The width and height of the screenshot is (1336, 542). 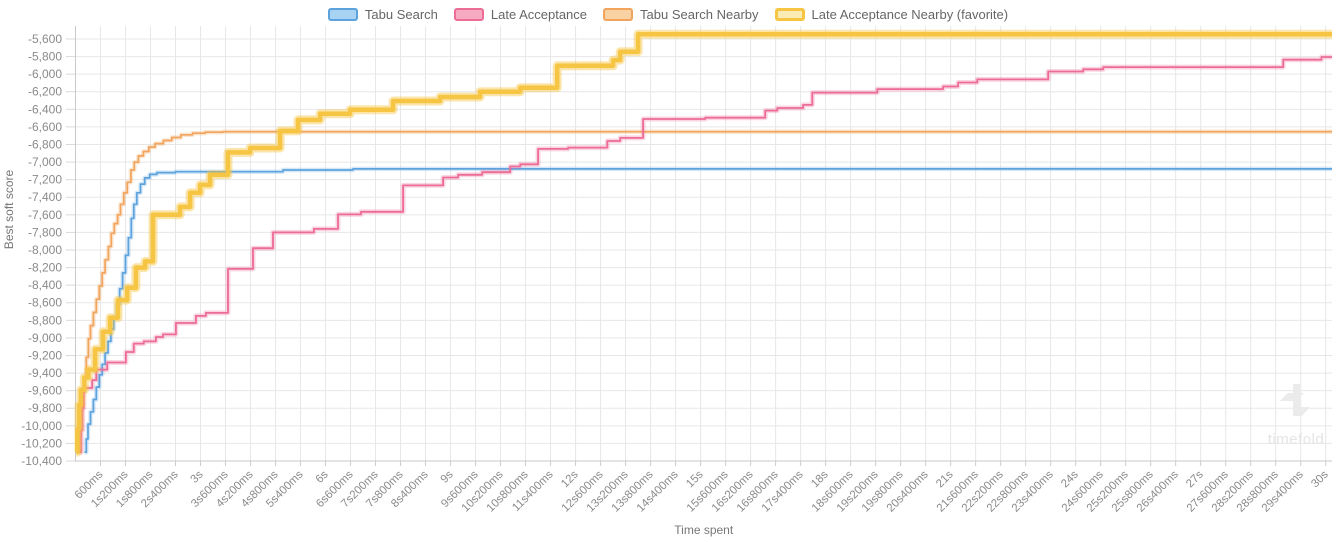 What do you see at coordinates (9, 209) in the screenshot?
I see `svg-text: Best soft score` at bounding box center [9, 209].